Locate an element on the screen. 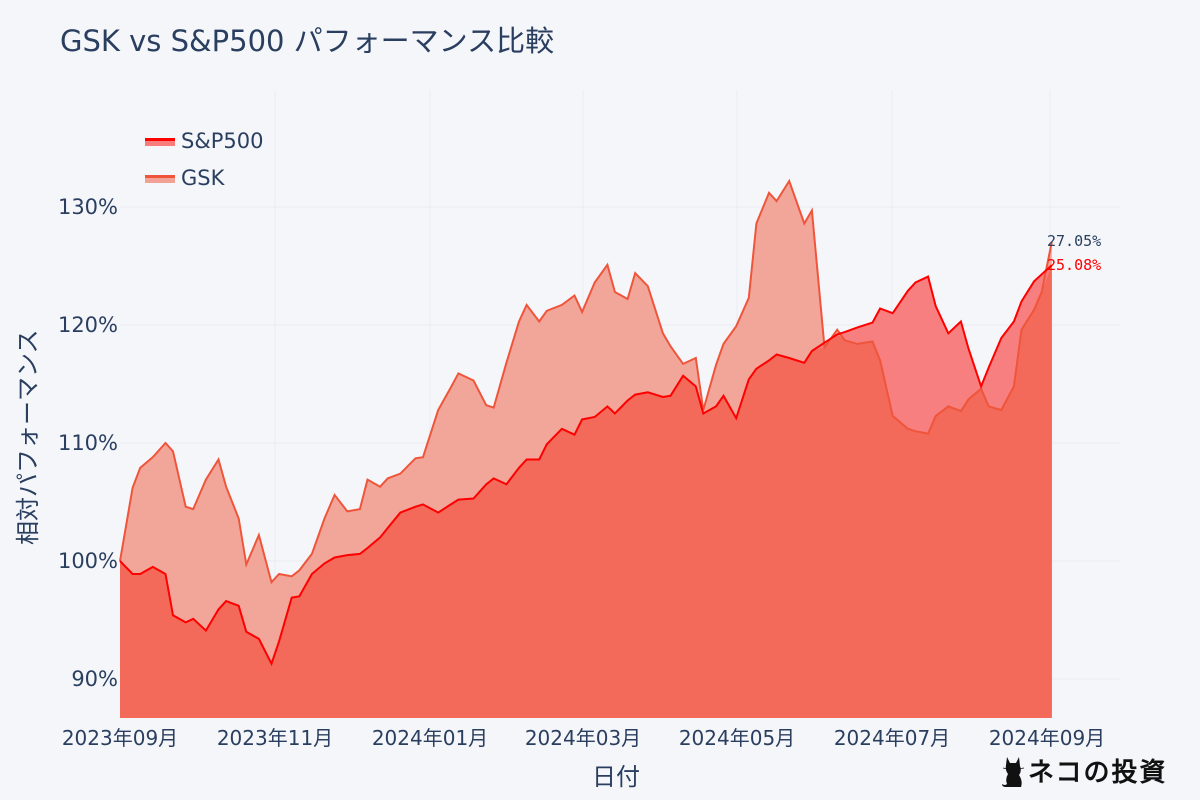 Image resolution: width=1200 pixels, height=800 pixels. legend-label-gsk: GSK is located at coordinates (203, 177).